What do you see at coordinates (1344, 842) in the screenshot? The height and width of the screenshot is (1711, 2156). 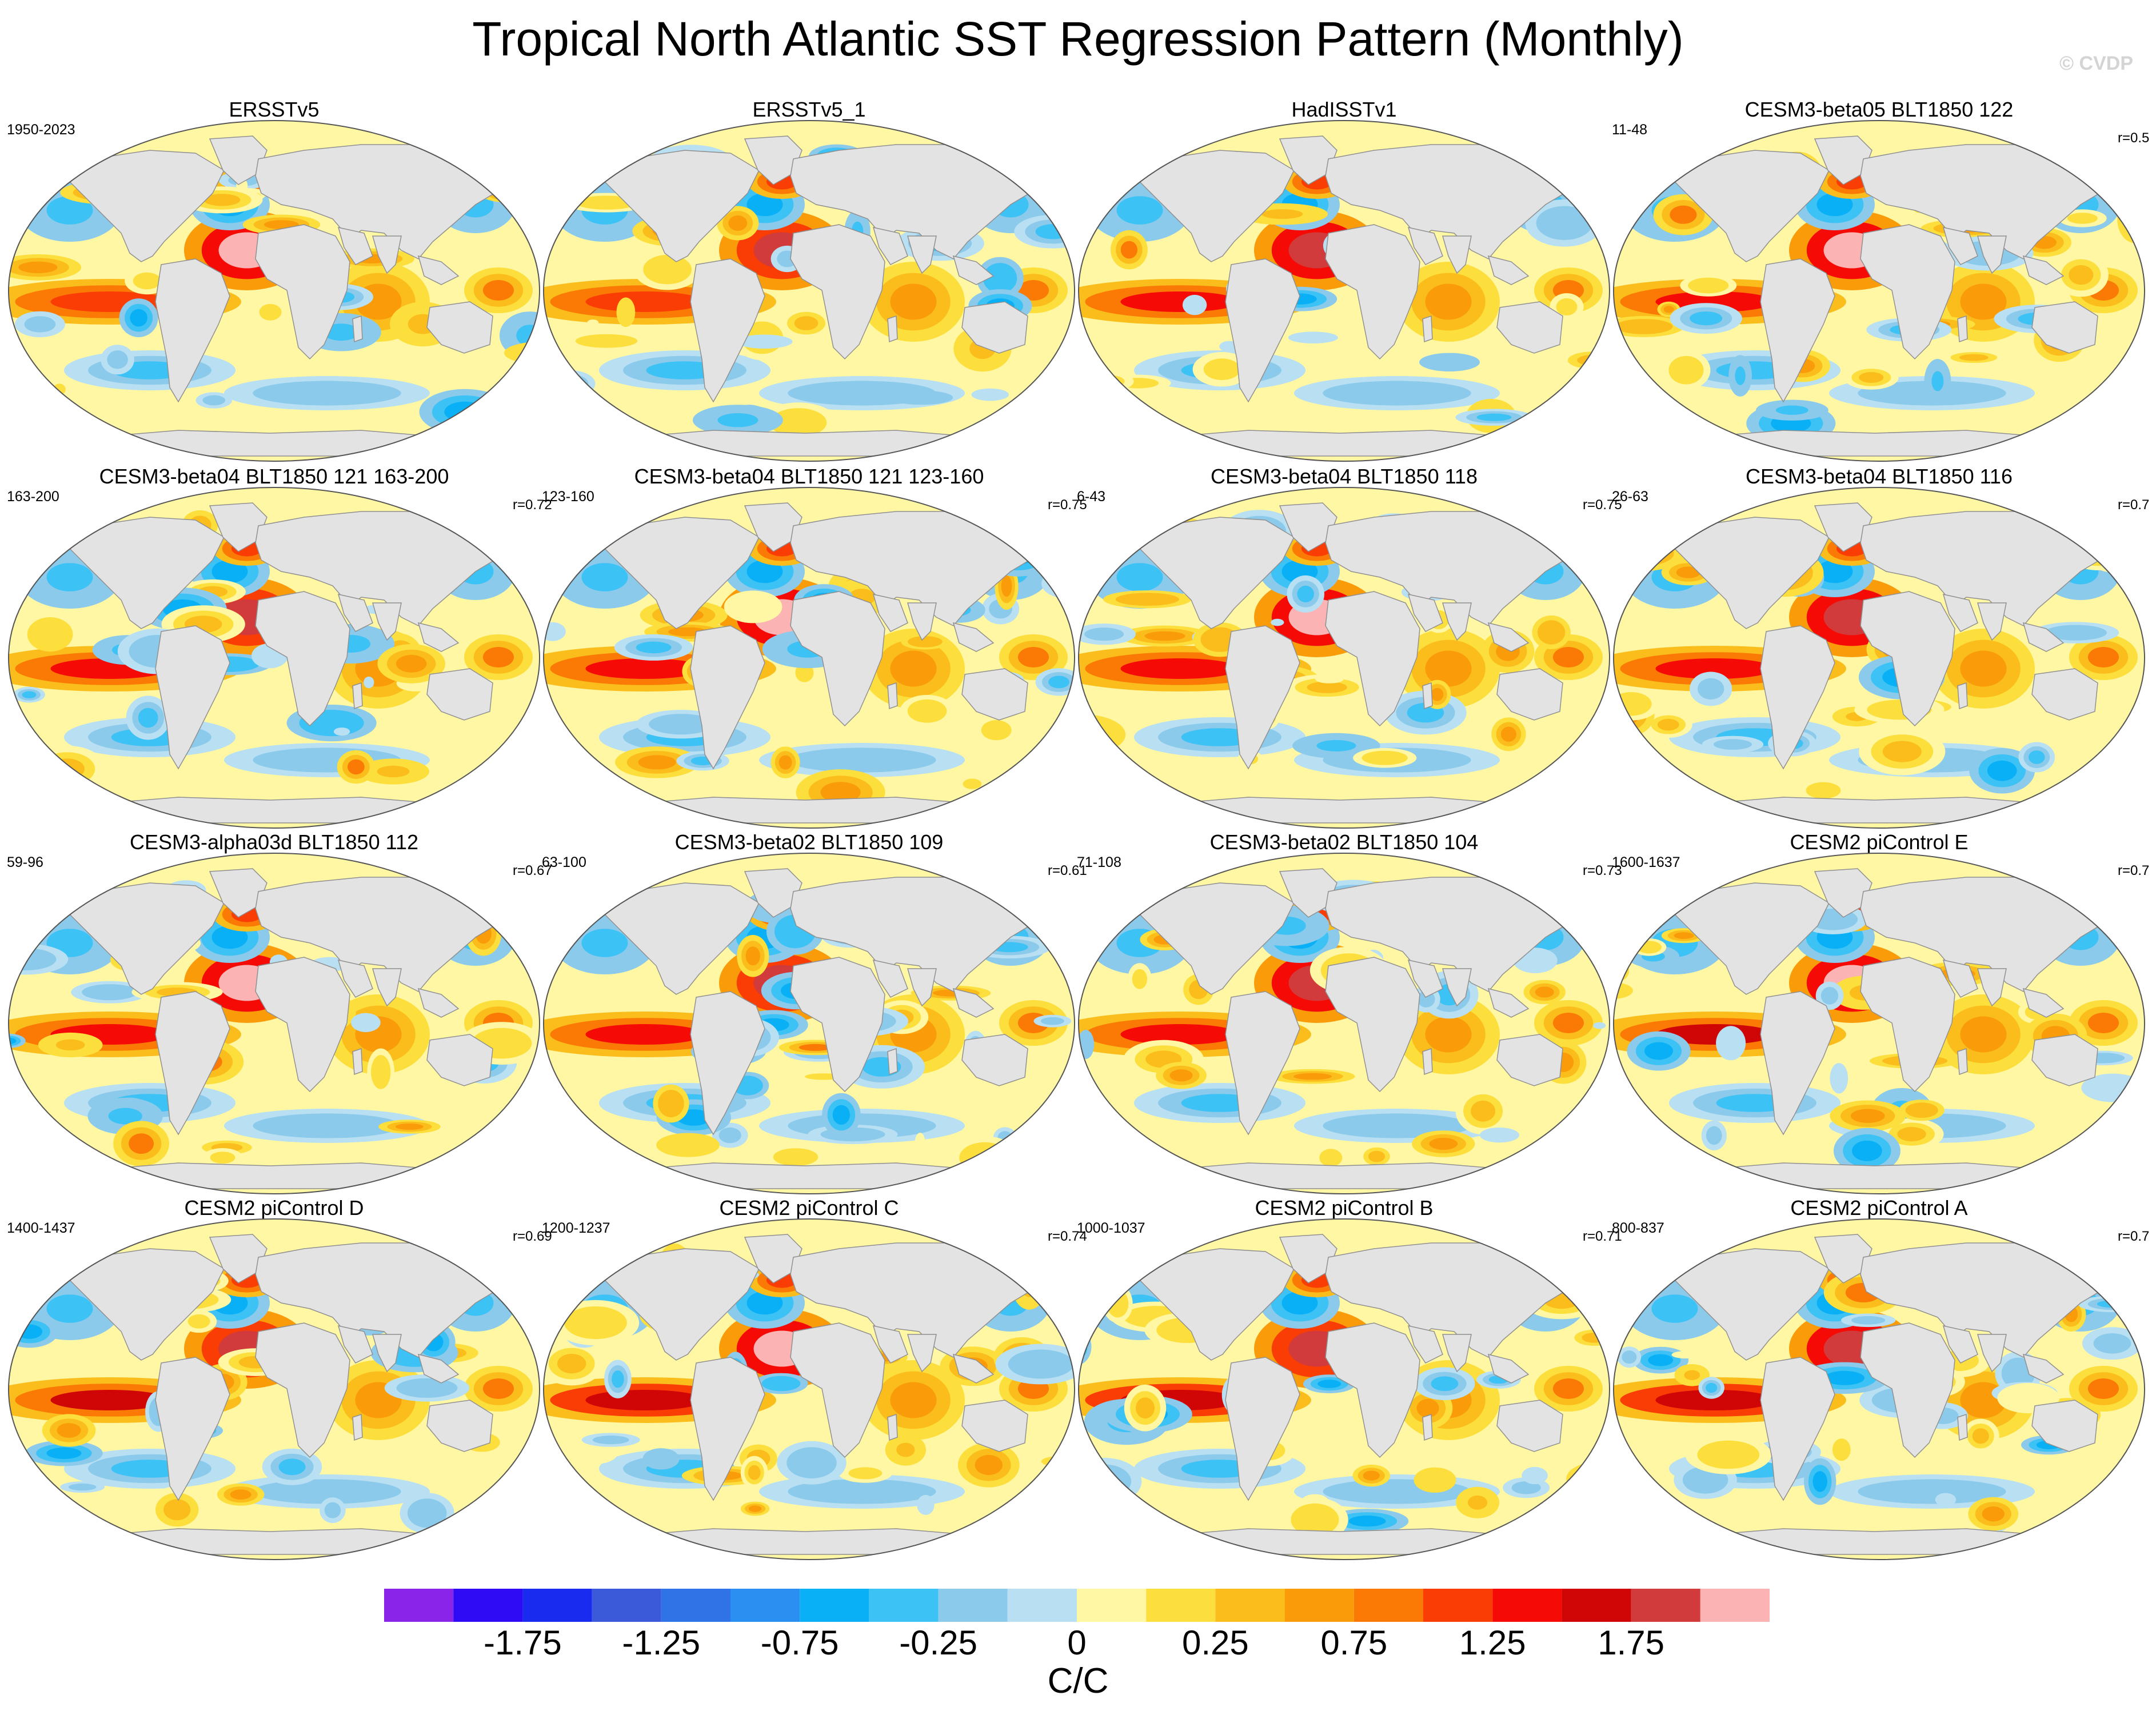 I see `panel-title: CESM3-beta02 BLT1850 104` at bounding box center [1344, 842].